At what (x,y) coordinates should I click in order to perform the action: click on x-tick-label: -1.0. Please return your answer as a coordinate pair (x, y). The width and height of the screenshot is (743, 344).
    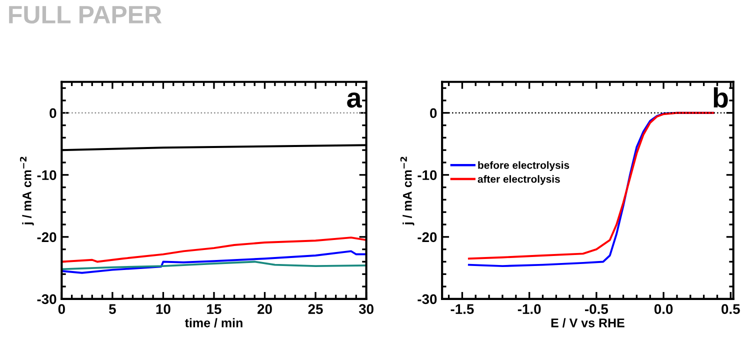
    Looking at the image, I should click on (529, 309).